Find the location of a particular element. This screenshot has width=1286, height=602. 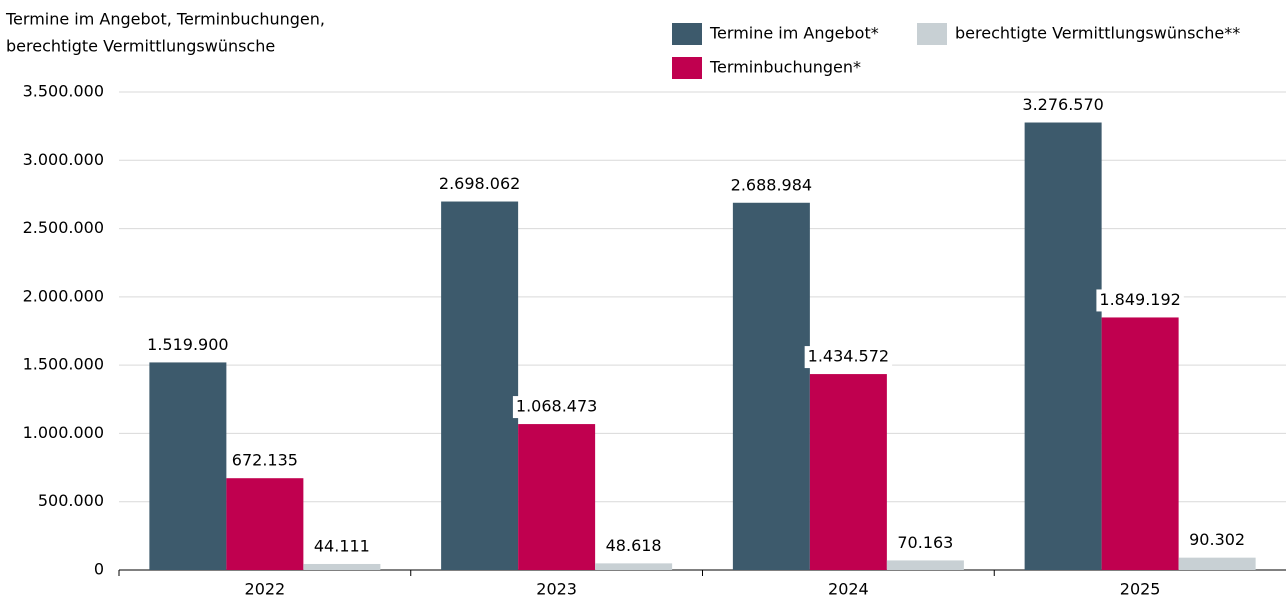

value-label: 1.068.473 is located at coordinates (556, 406).